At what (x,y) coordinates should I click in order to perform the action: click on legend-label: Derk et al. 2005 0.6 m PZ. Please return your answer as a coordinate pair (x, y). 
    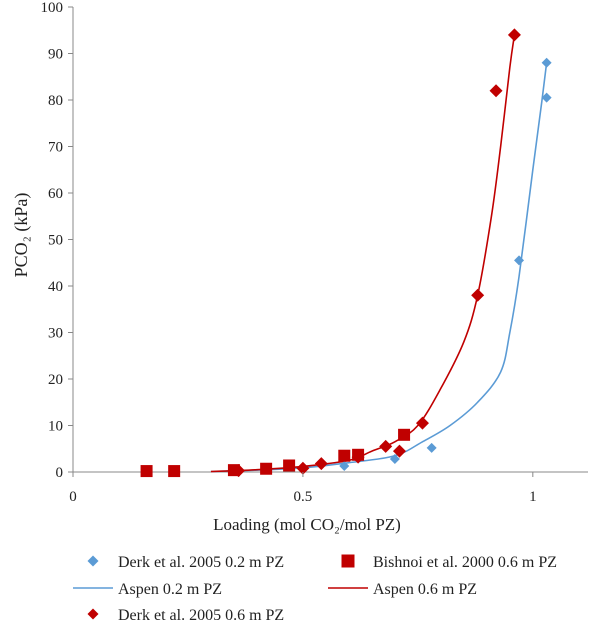
    Looking at the image, I should click on (201, 614).